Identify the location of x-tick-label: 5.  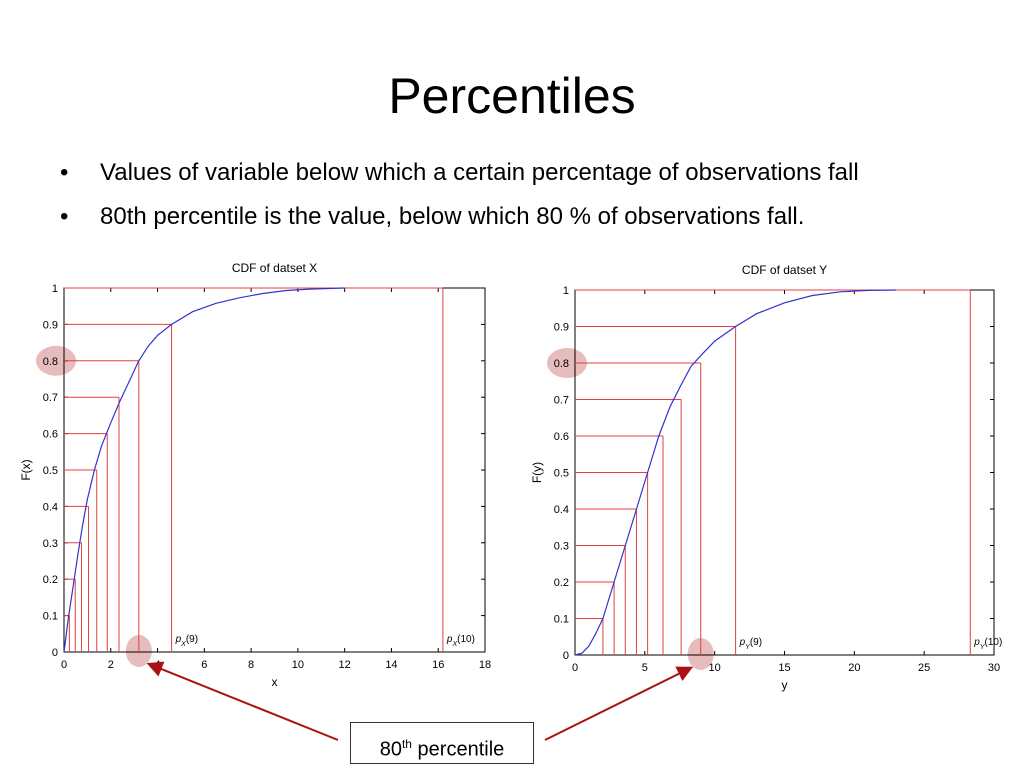
(645, 668).